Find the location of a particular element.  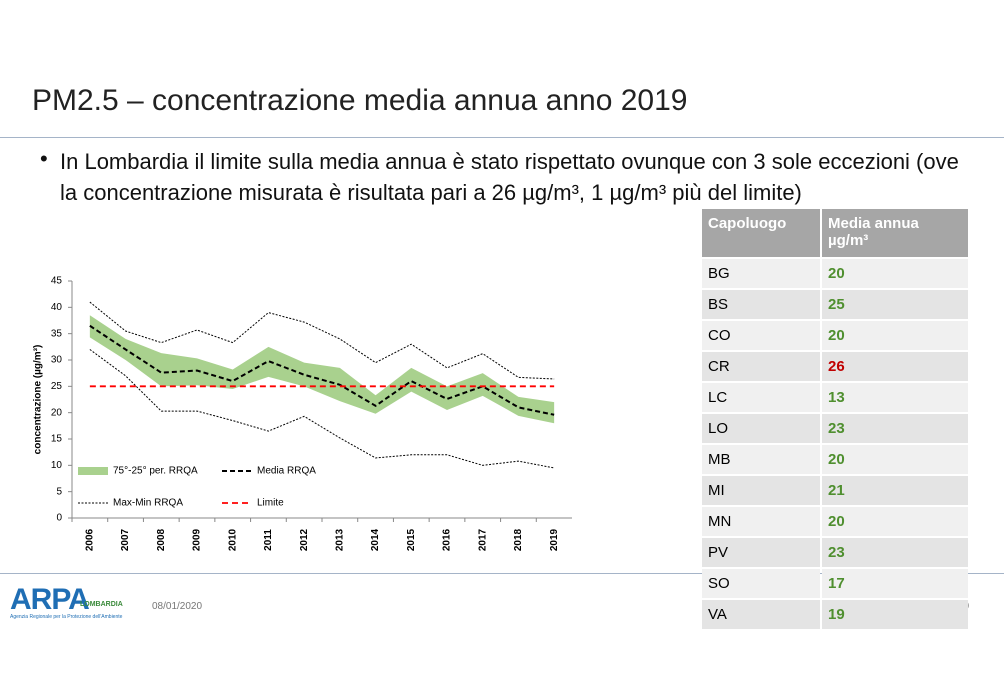

table-row: CO 20 is located at coordinates (835, 335).